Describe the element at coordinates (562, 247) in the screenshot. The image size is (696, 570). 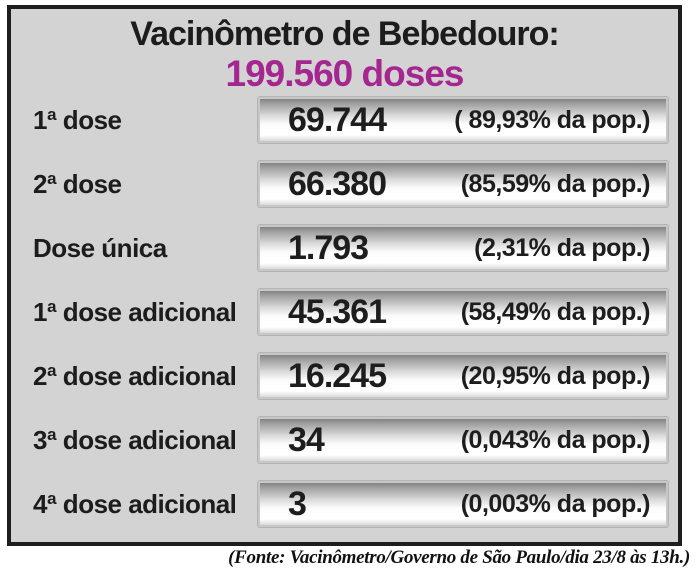
I see `dose-percentage: (2,31% da pop.)` at that location.